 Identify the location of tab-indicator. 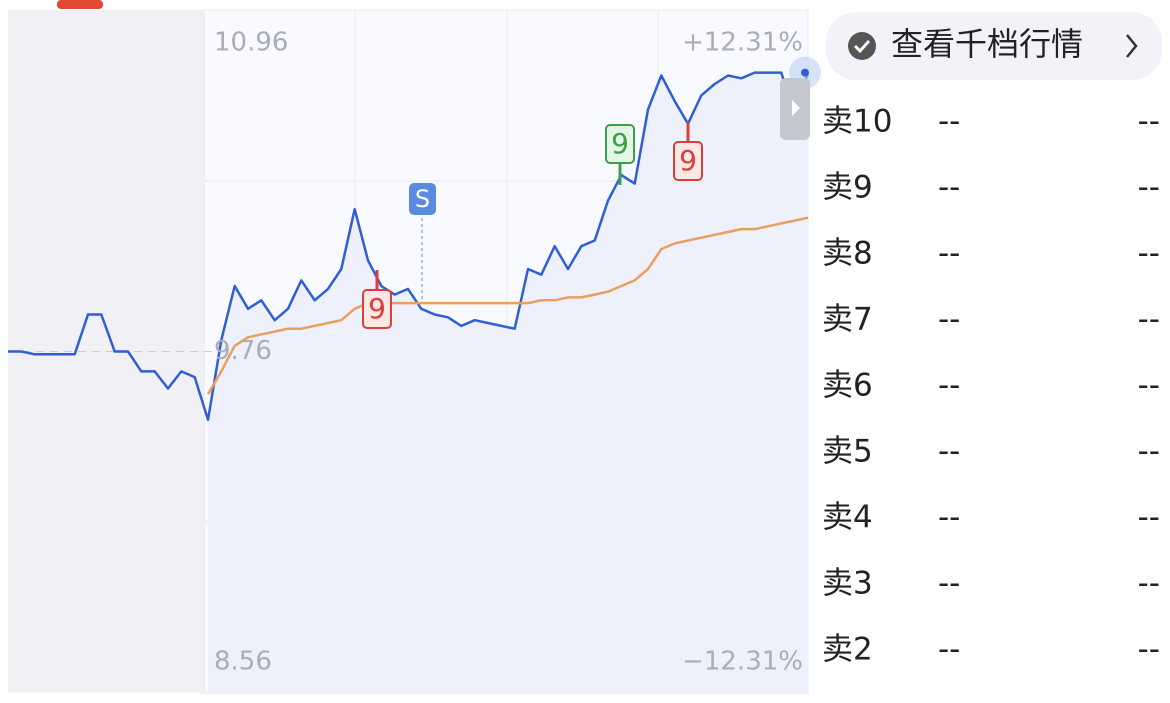
(80, 4).